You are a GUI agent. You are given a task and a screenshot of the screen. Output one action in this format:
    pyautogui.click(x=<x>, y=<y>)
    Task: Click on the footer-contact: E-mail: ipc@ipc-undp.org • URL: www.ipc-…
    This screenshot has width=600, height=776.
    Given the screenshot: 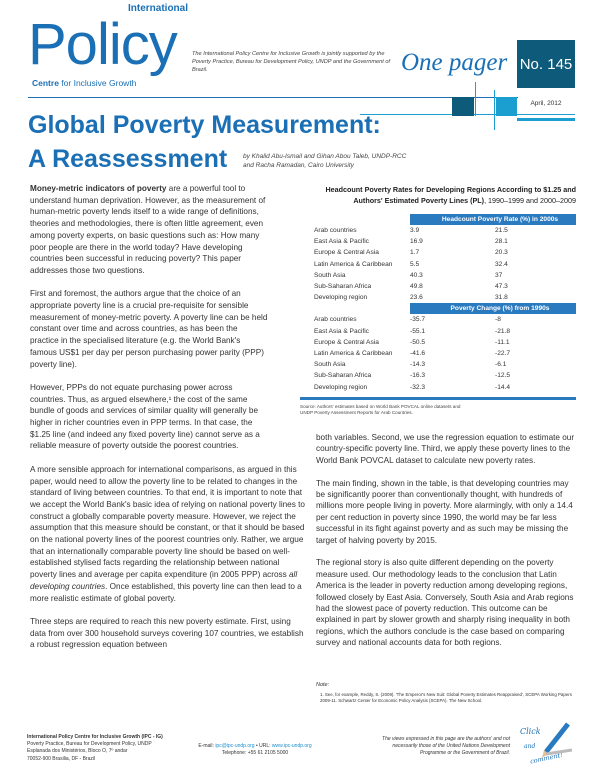 What is the action you would take?
    pyautogui.click(x=255, y=750)
    